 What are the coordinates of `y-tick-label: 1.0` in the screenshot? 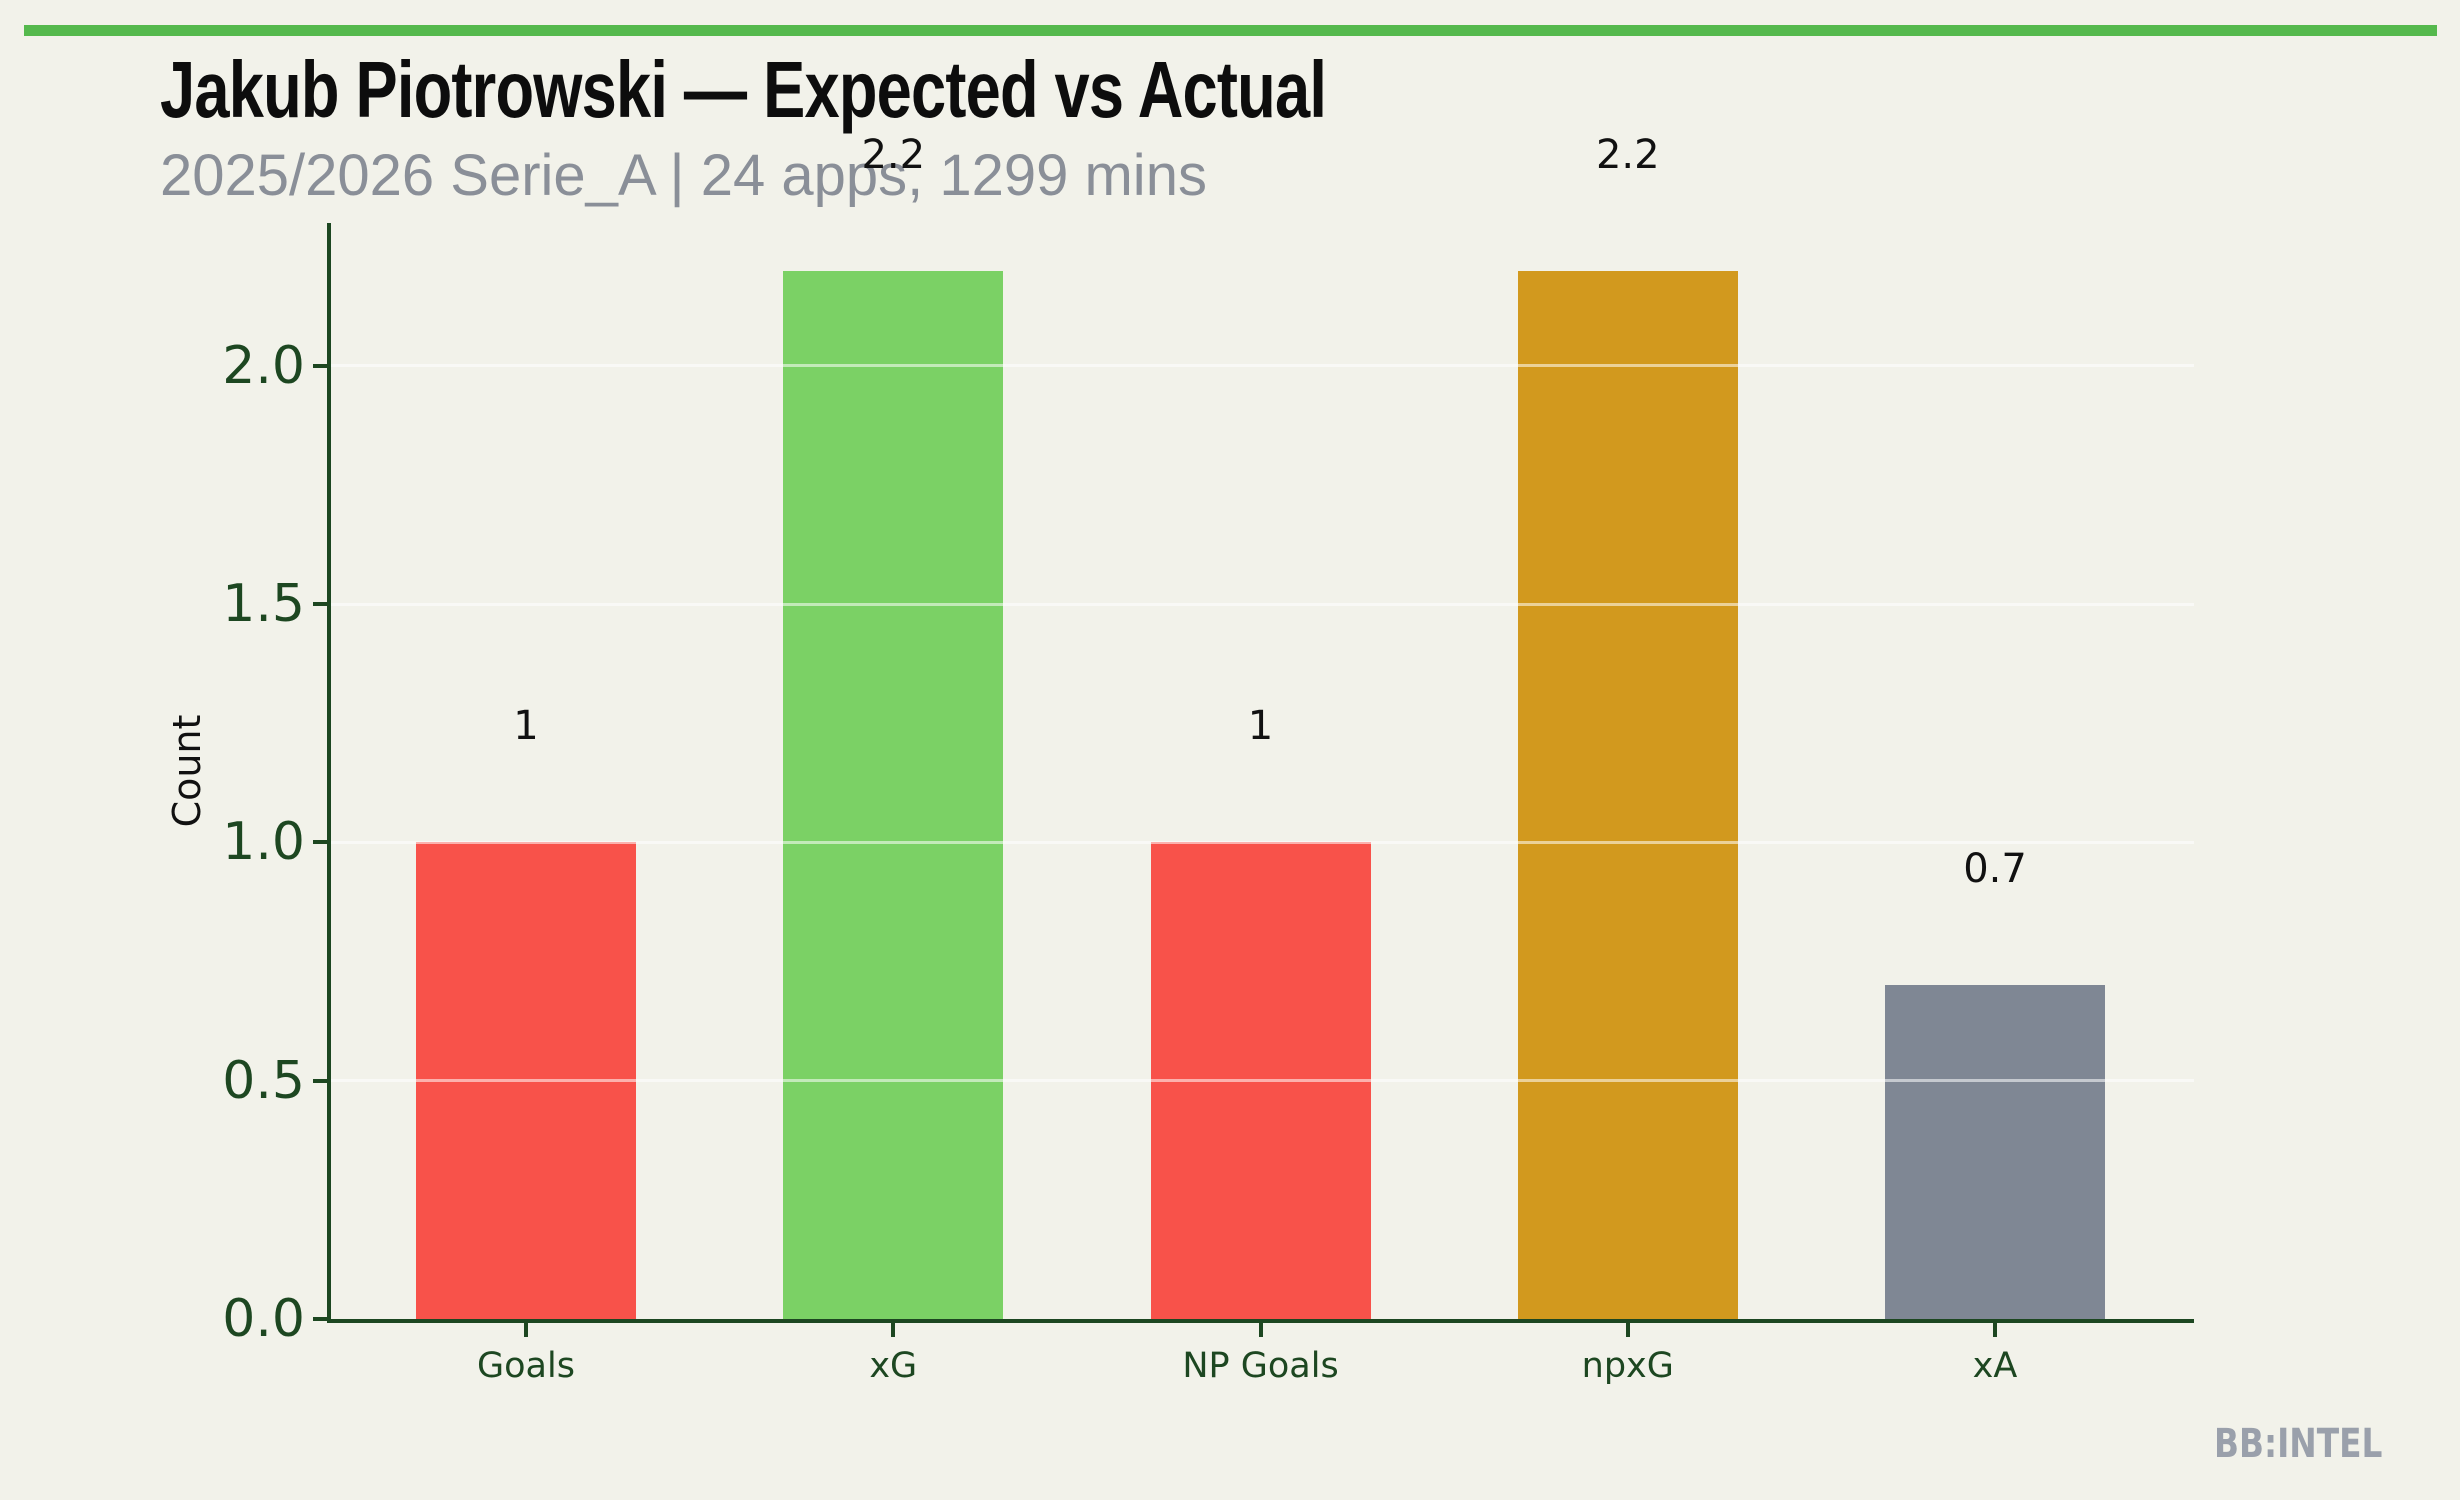 It's located at (263, 842).